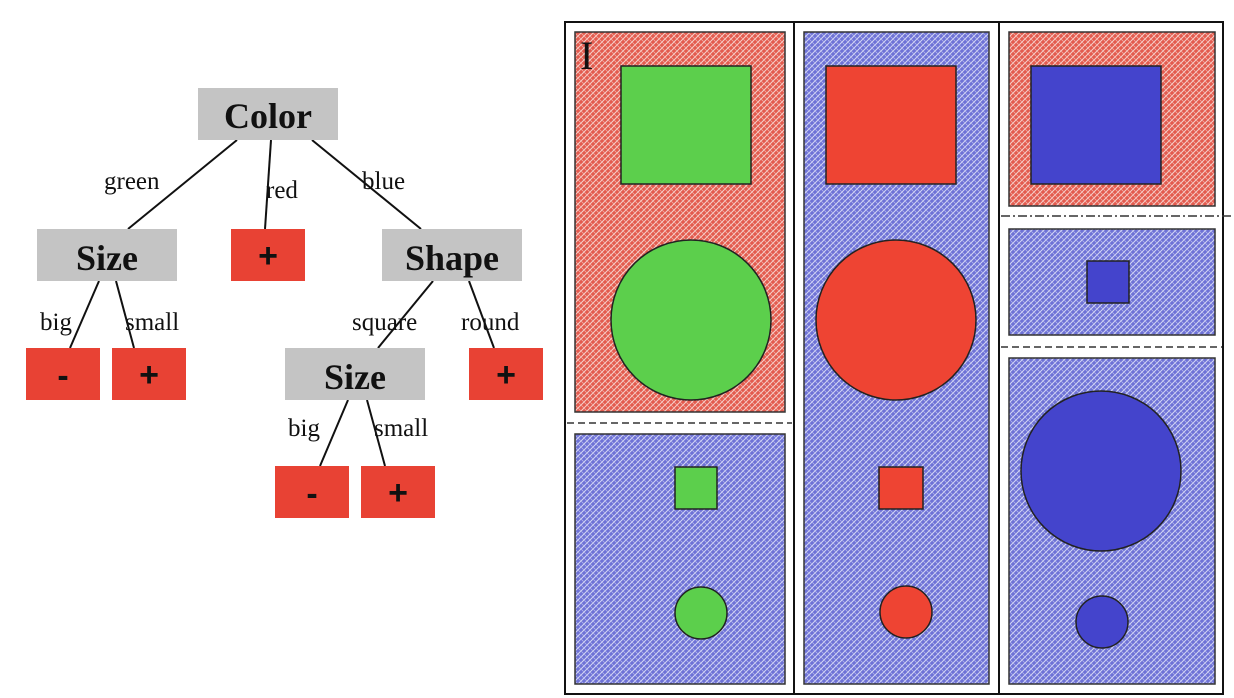 This screenshot has height=698, width=1234. What do you see at coordinates (490, 322) in the screenshot?
I see `edge-label-round: round` at bounding box center [490, 322].